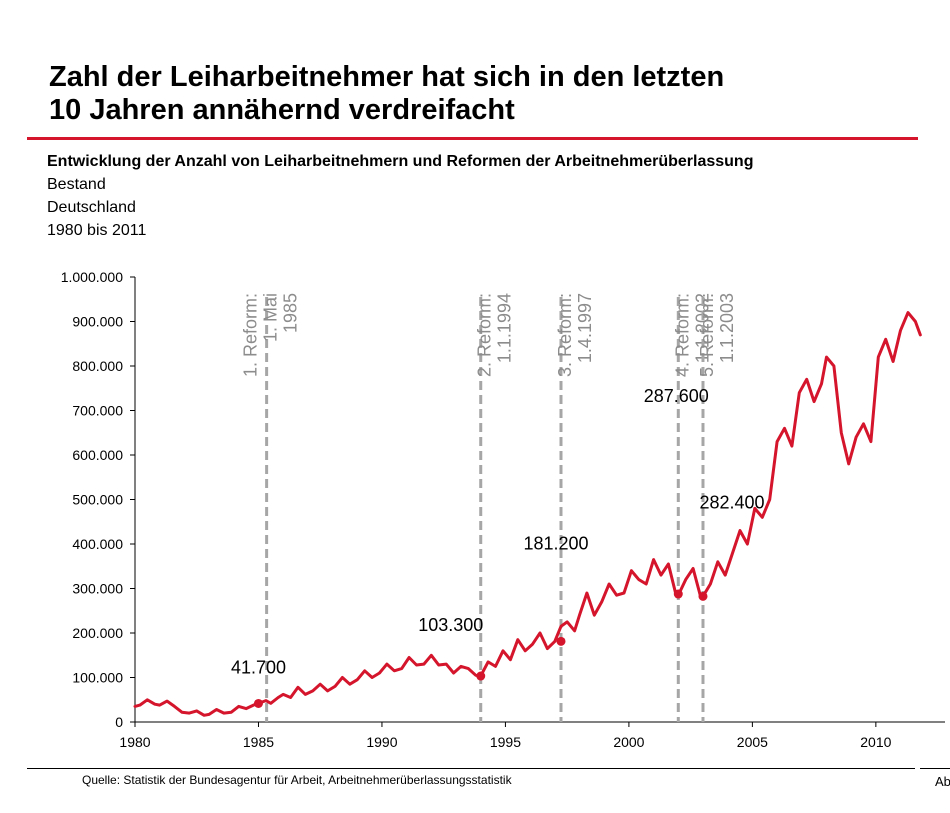 This screenshot has height=813, width=950. I want to click on data-label: 103.300, so click(450, 625).